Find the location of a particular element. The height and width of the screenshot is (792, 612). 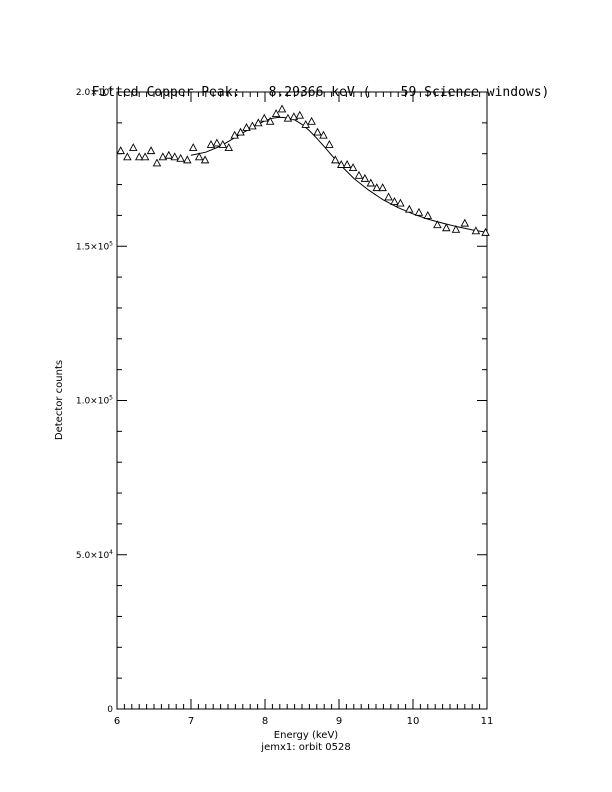

data-points-layer is located at coordinates (303, 170).